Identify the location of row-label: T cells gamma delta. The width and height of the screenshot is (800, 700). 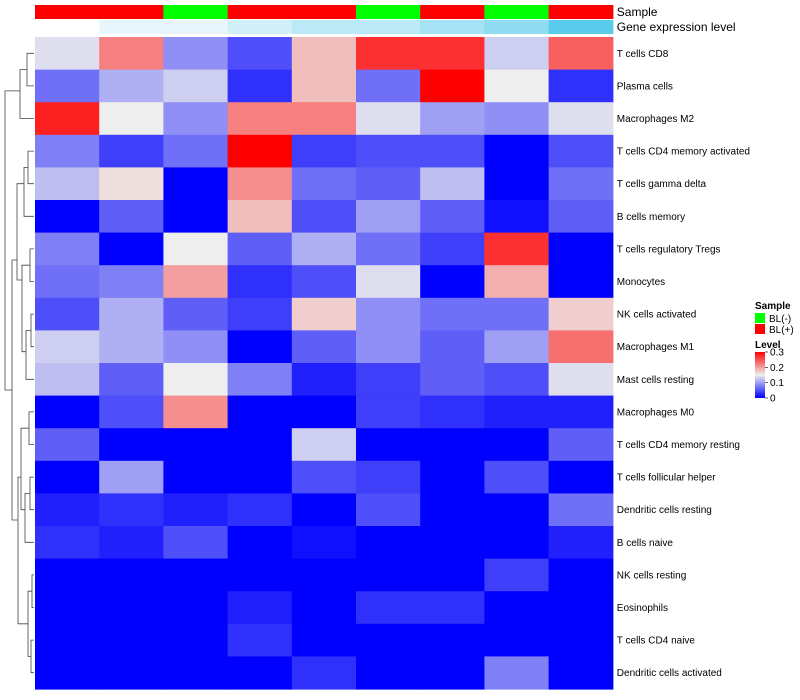
(662, 184).